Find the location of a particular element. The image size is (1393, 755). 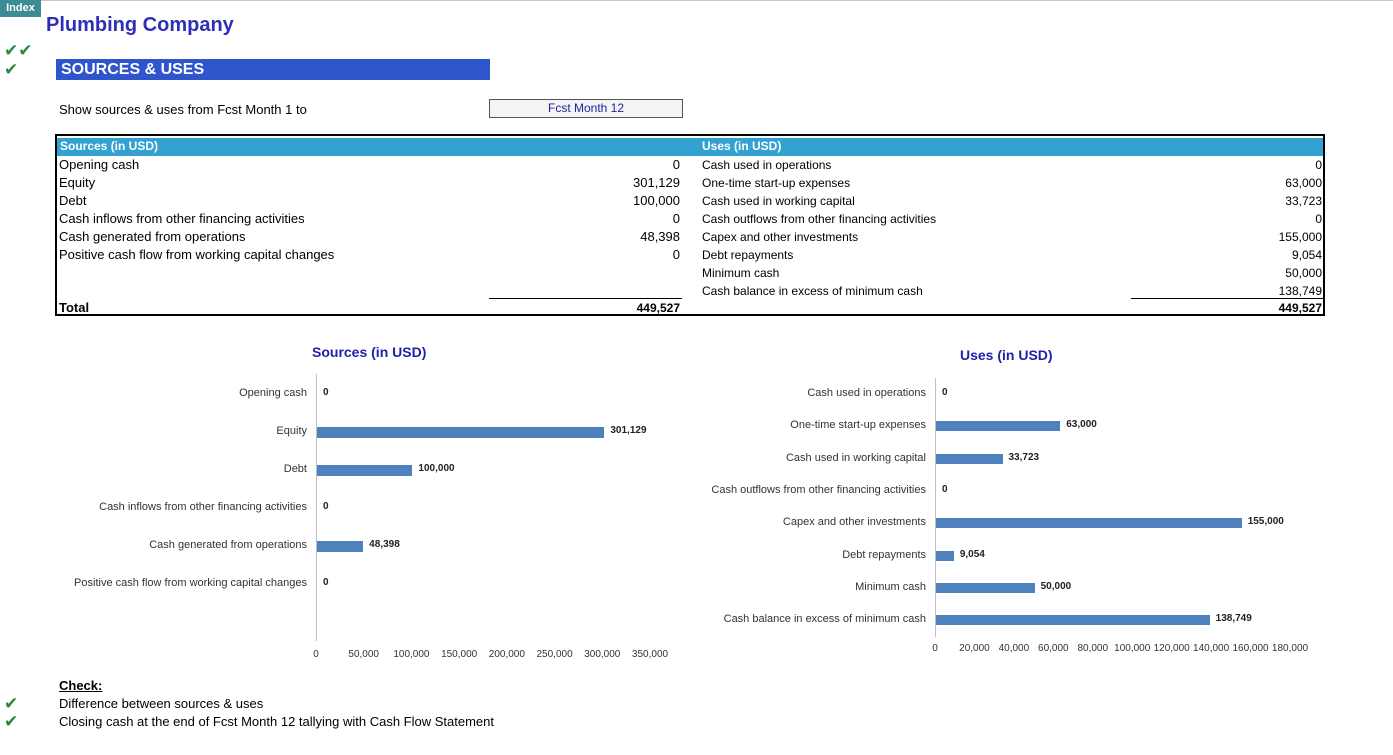

total-label: Total is located at coordinates (74, 307).